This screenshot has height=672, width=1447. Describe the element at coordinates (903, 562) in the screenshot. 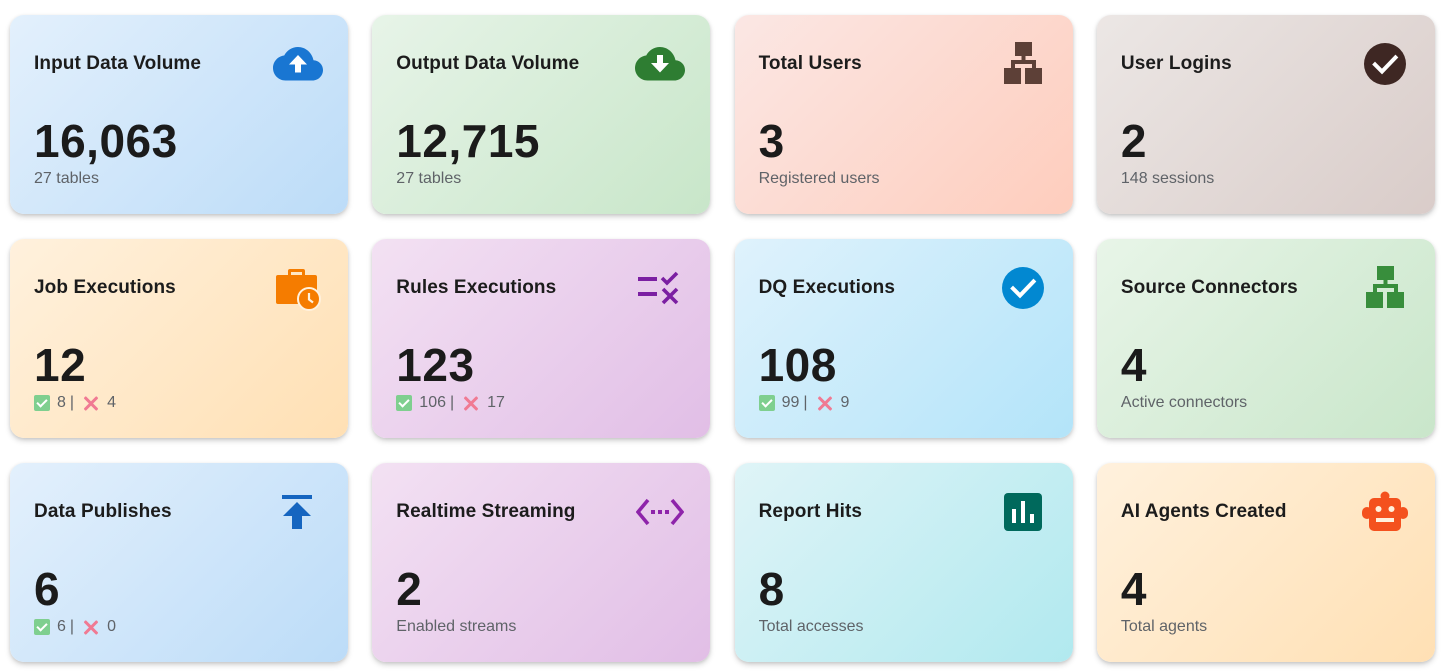

I see `stat-card-report-hits: Report Hits 8 Total accesses` at that location.